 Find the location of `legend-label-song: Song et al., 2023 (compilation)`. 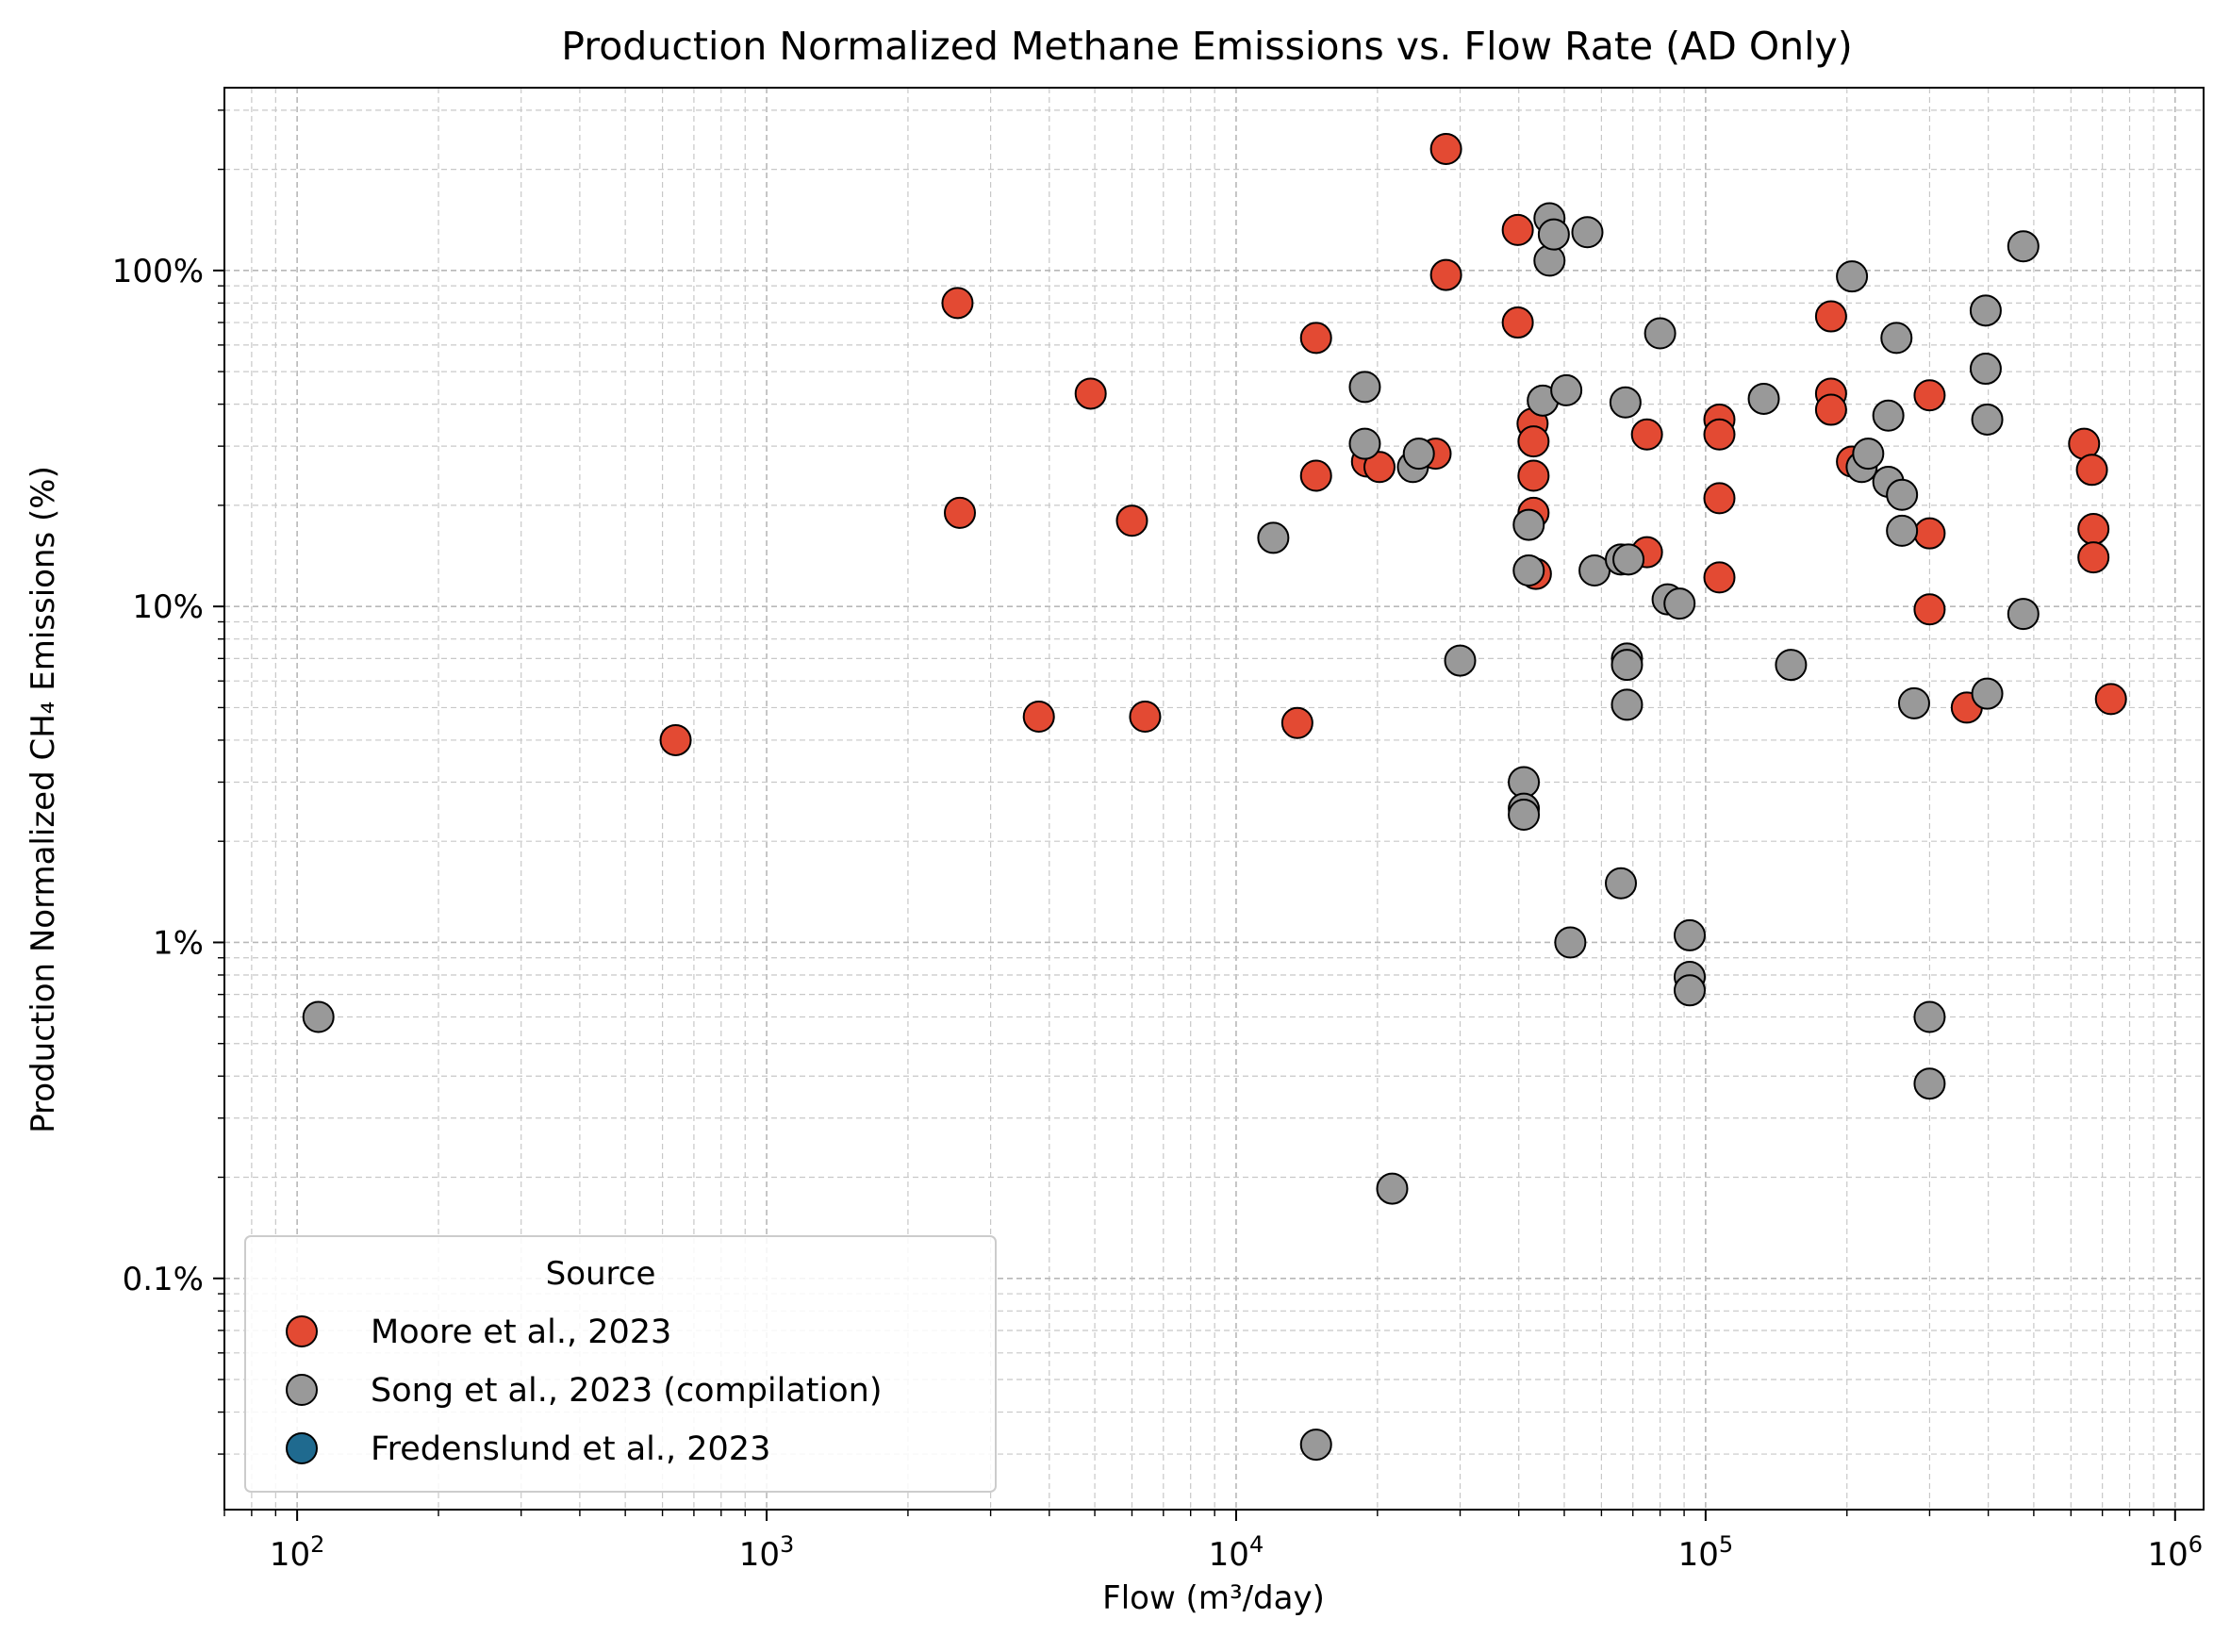

legend-label-song: Song et al., 2023 (compilation) is located at coordinates (627, 1391).